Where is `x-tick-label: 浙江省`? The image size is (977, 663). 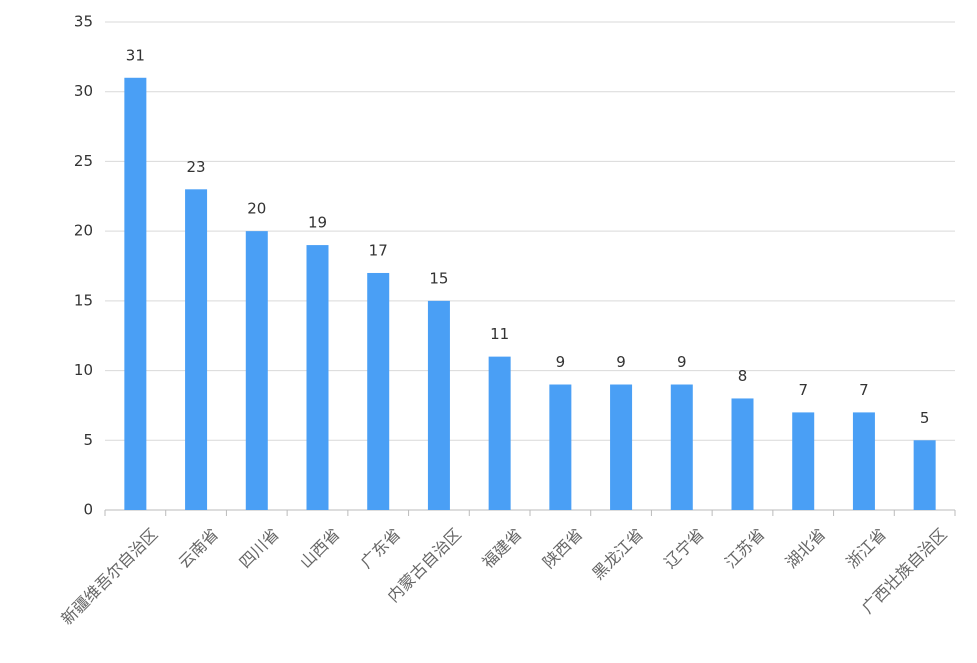
x-tick-label: 浙江省 is located at coordinates (866, 548).